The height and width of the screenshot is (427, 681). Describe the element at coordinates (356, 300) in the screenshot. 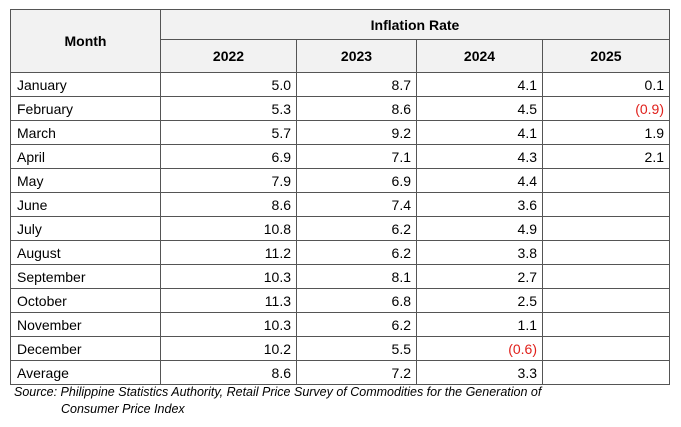

I see `value-cell: 6.8` at that location.